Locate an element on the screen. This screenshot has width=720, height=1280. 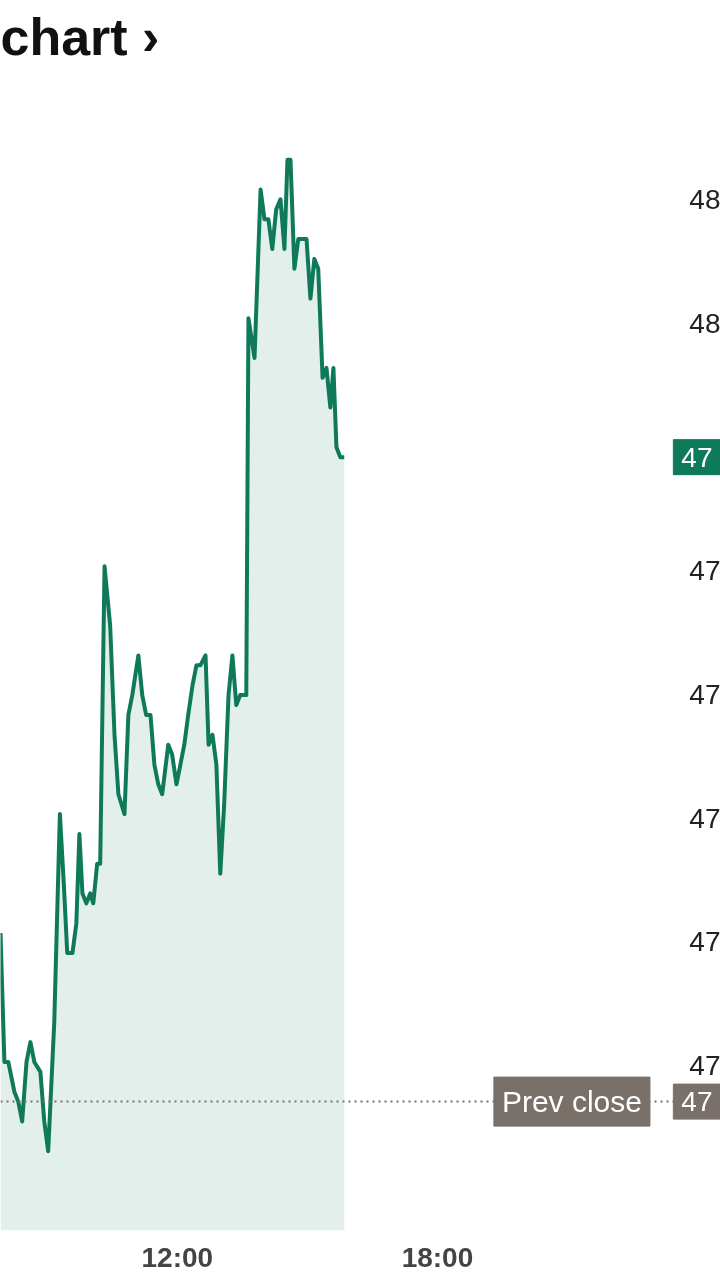
x-tick-label: 12:00 is located at coordinates (177, 1257).